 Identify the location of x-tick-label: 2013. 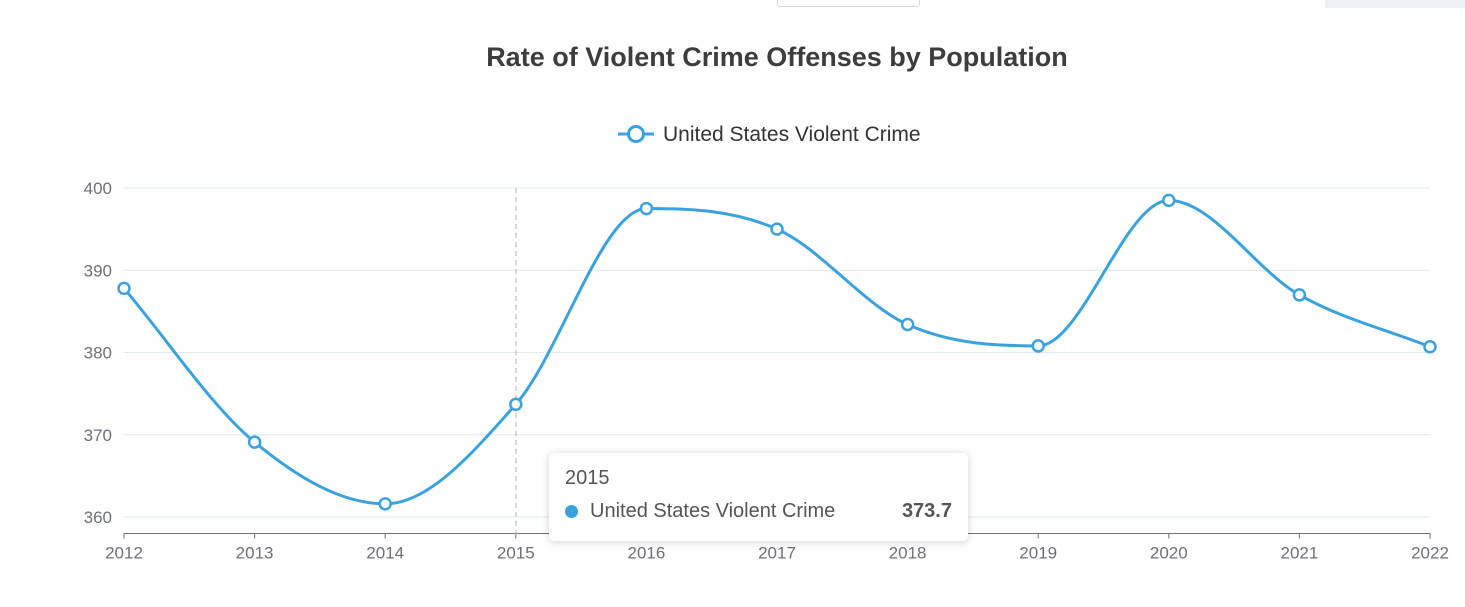
(255, 552).